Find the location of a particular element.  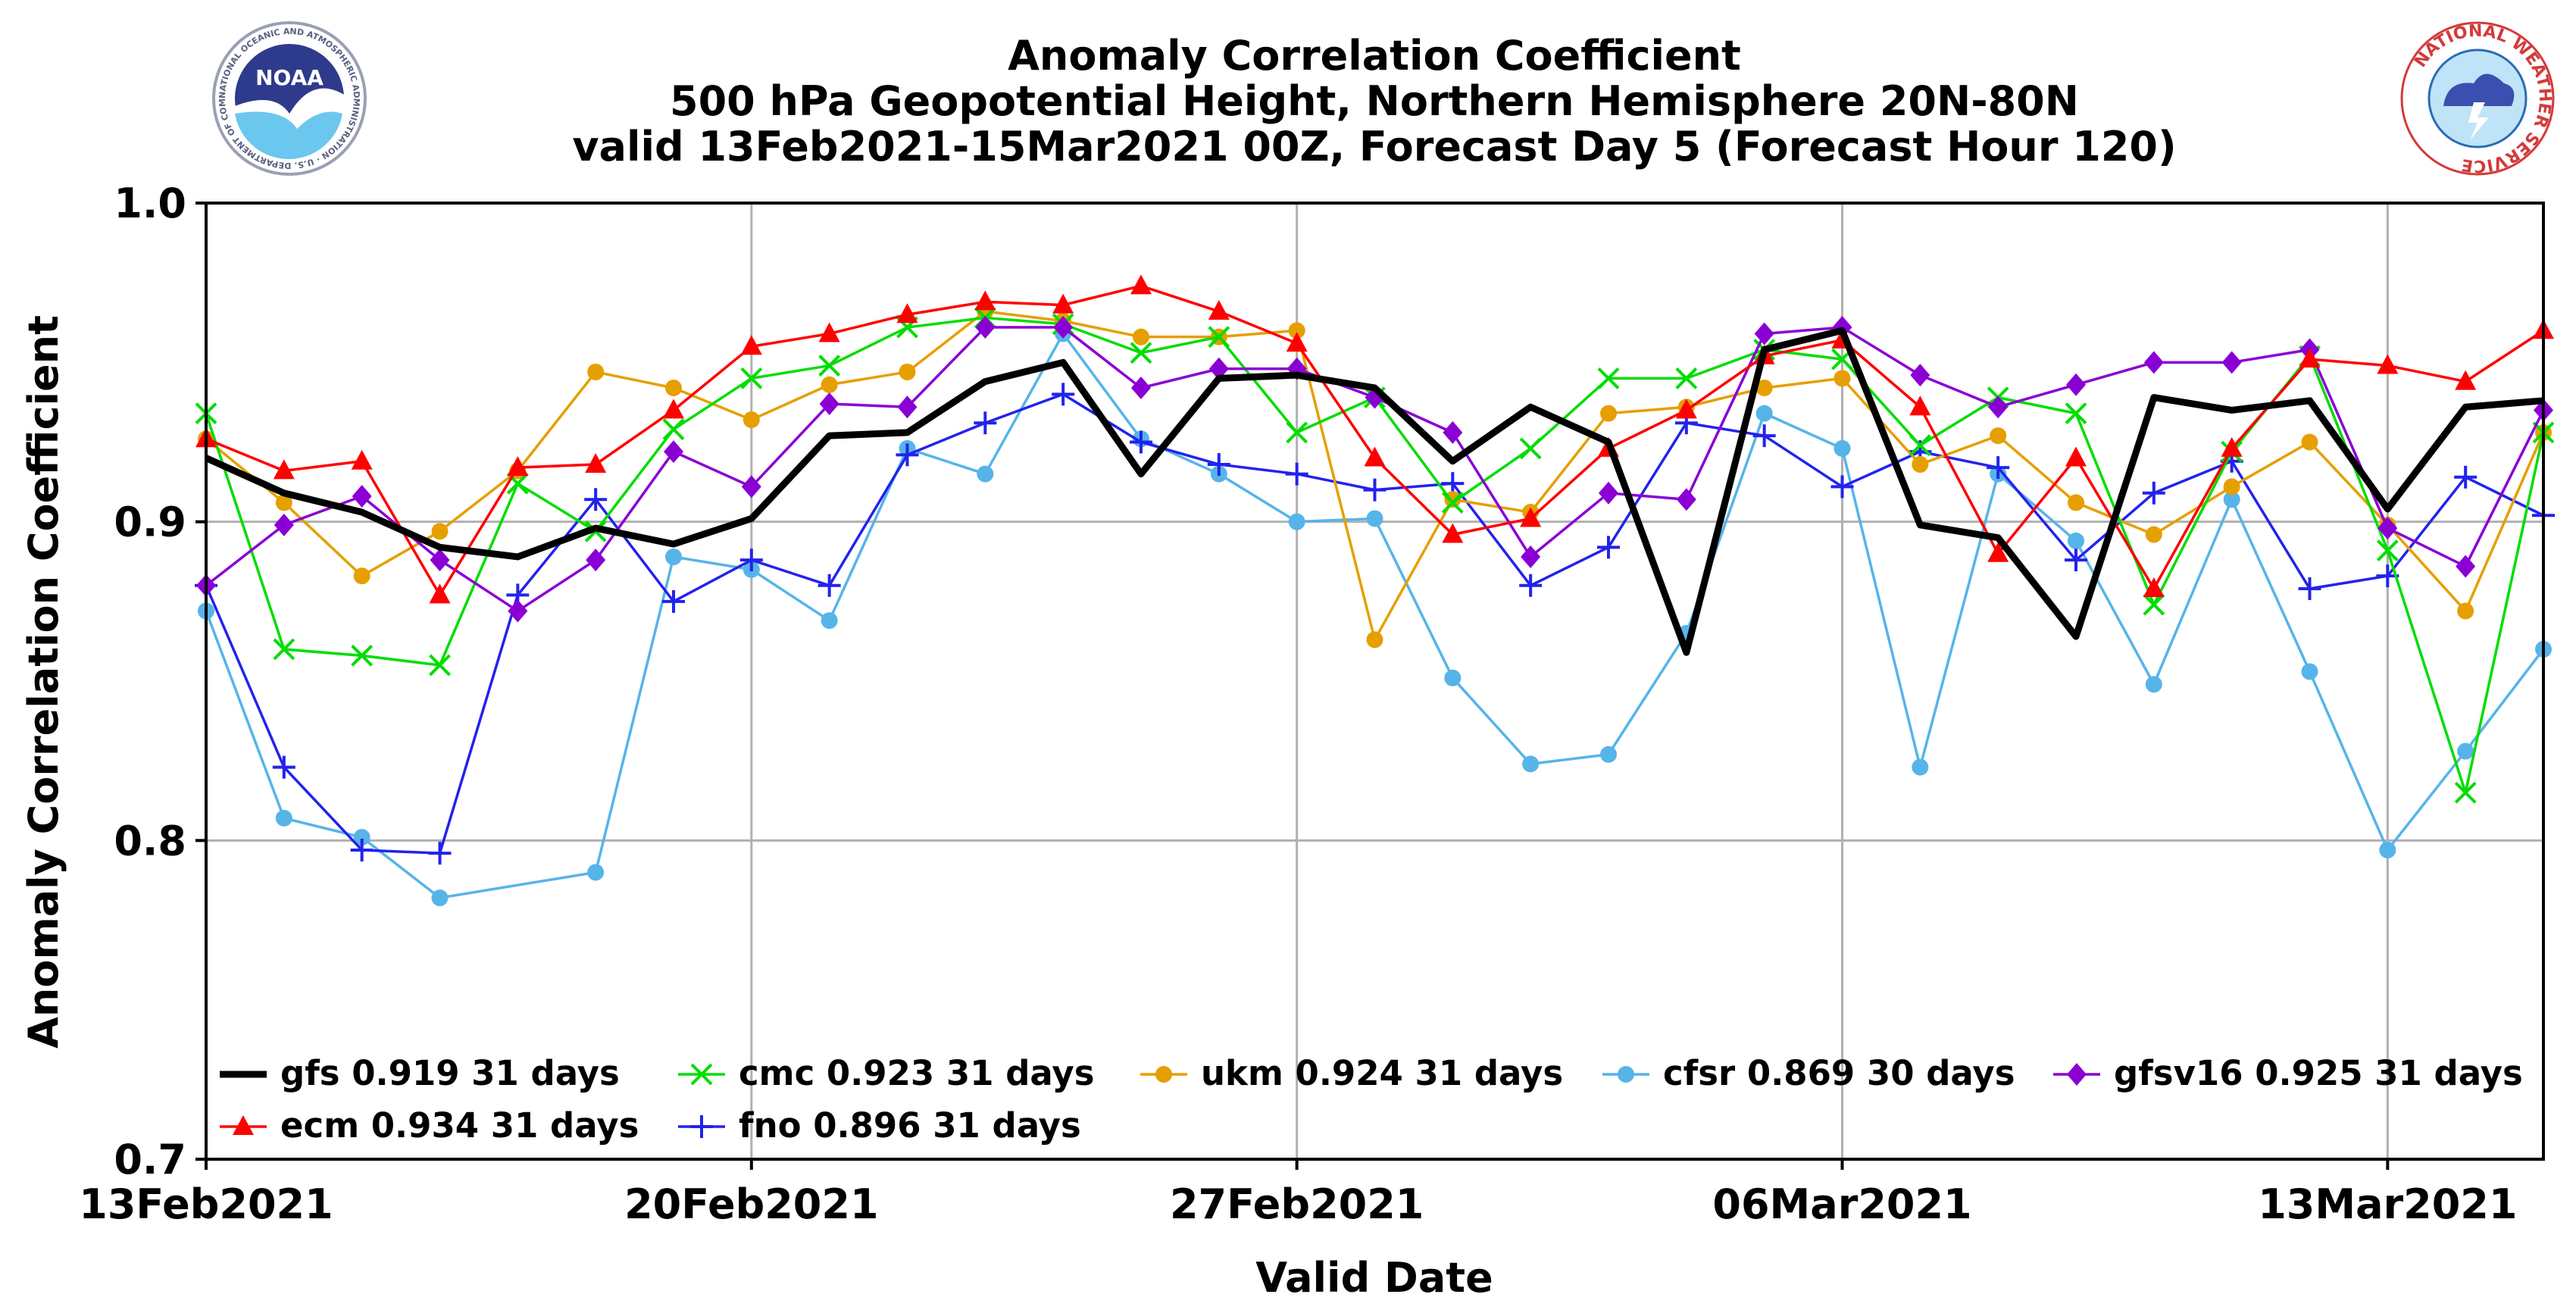

noaa-logo-text: NOAA is located at coordinates (289, 77).